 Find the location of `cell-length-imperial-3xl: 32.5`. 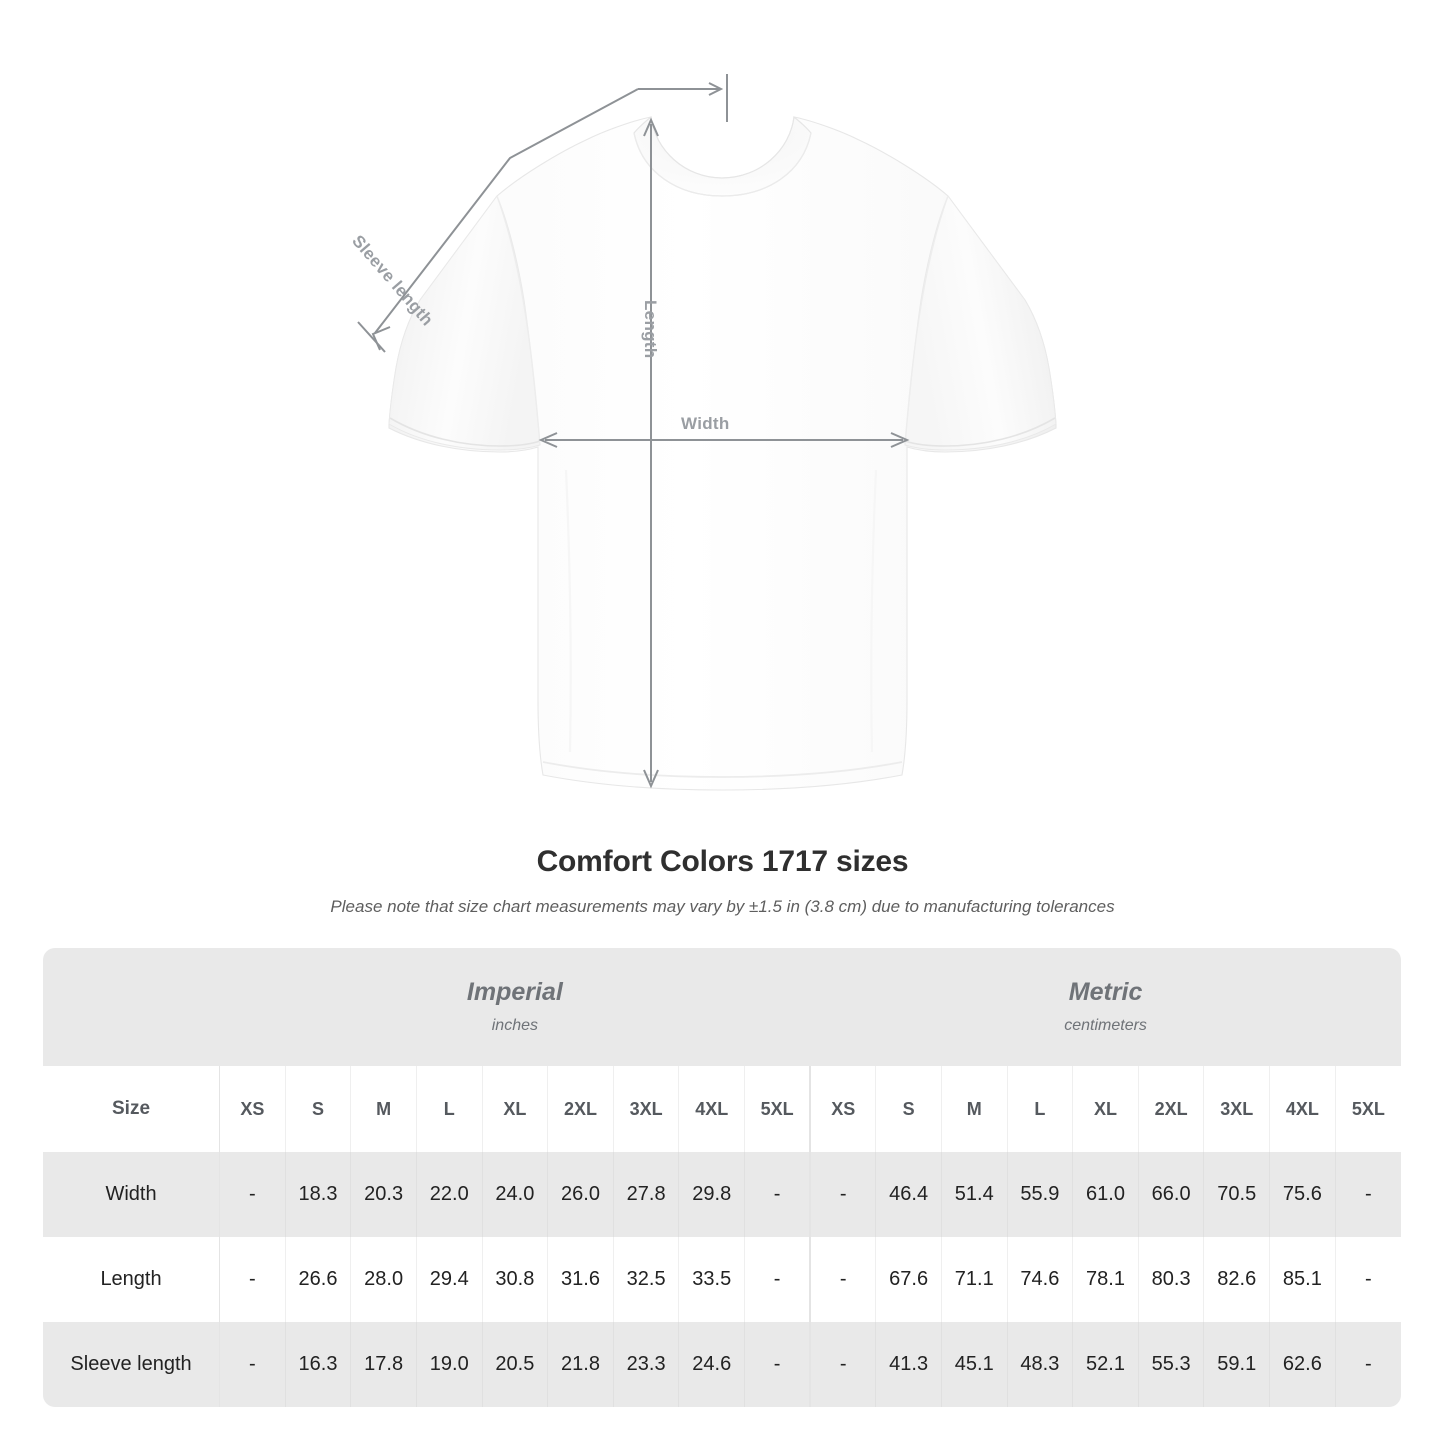

cell-length-imperial-3xl: 32.5 is located at coordinates (646, 1279).